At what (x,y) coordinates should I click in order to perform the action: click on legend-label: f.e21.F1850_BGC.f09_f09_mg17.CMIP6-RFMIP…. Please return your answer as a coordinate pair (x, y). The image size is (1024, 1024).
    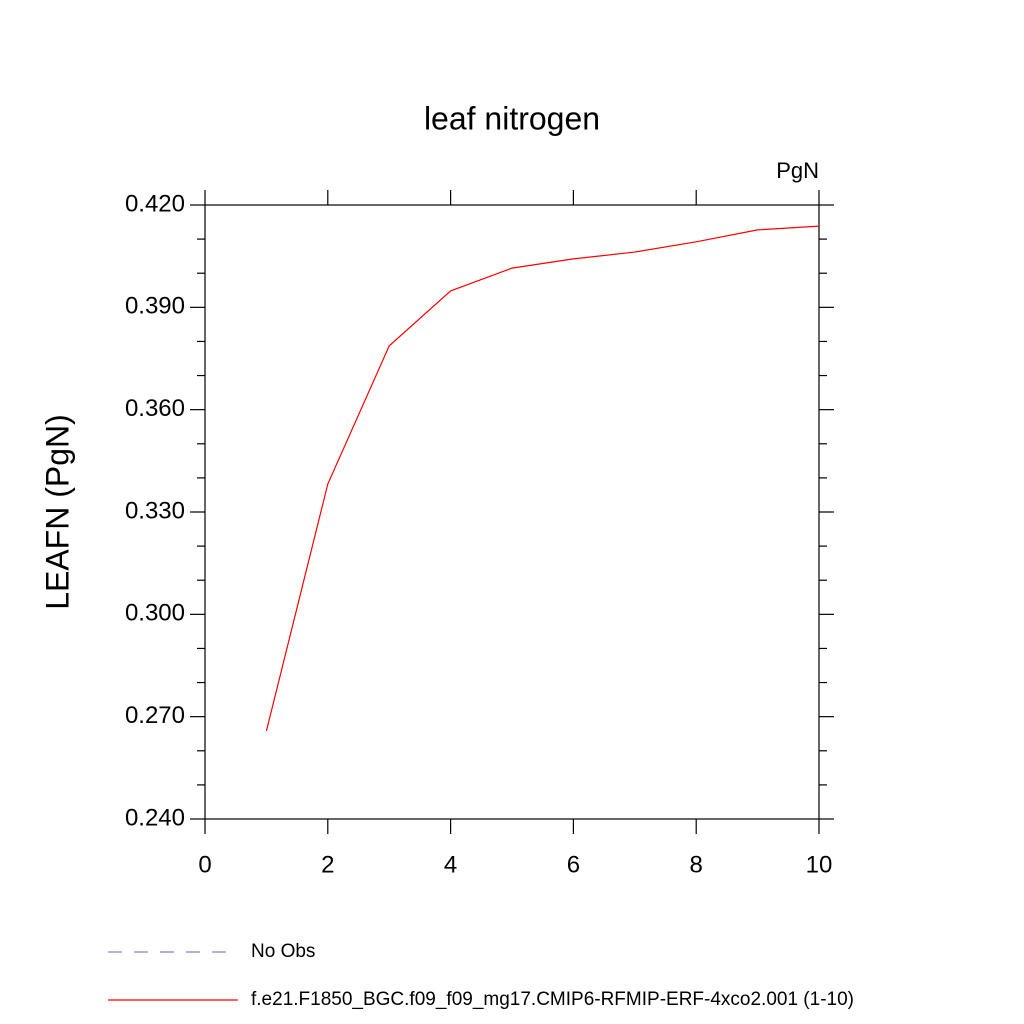
    Looking at the image, I should click on (552, 999).